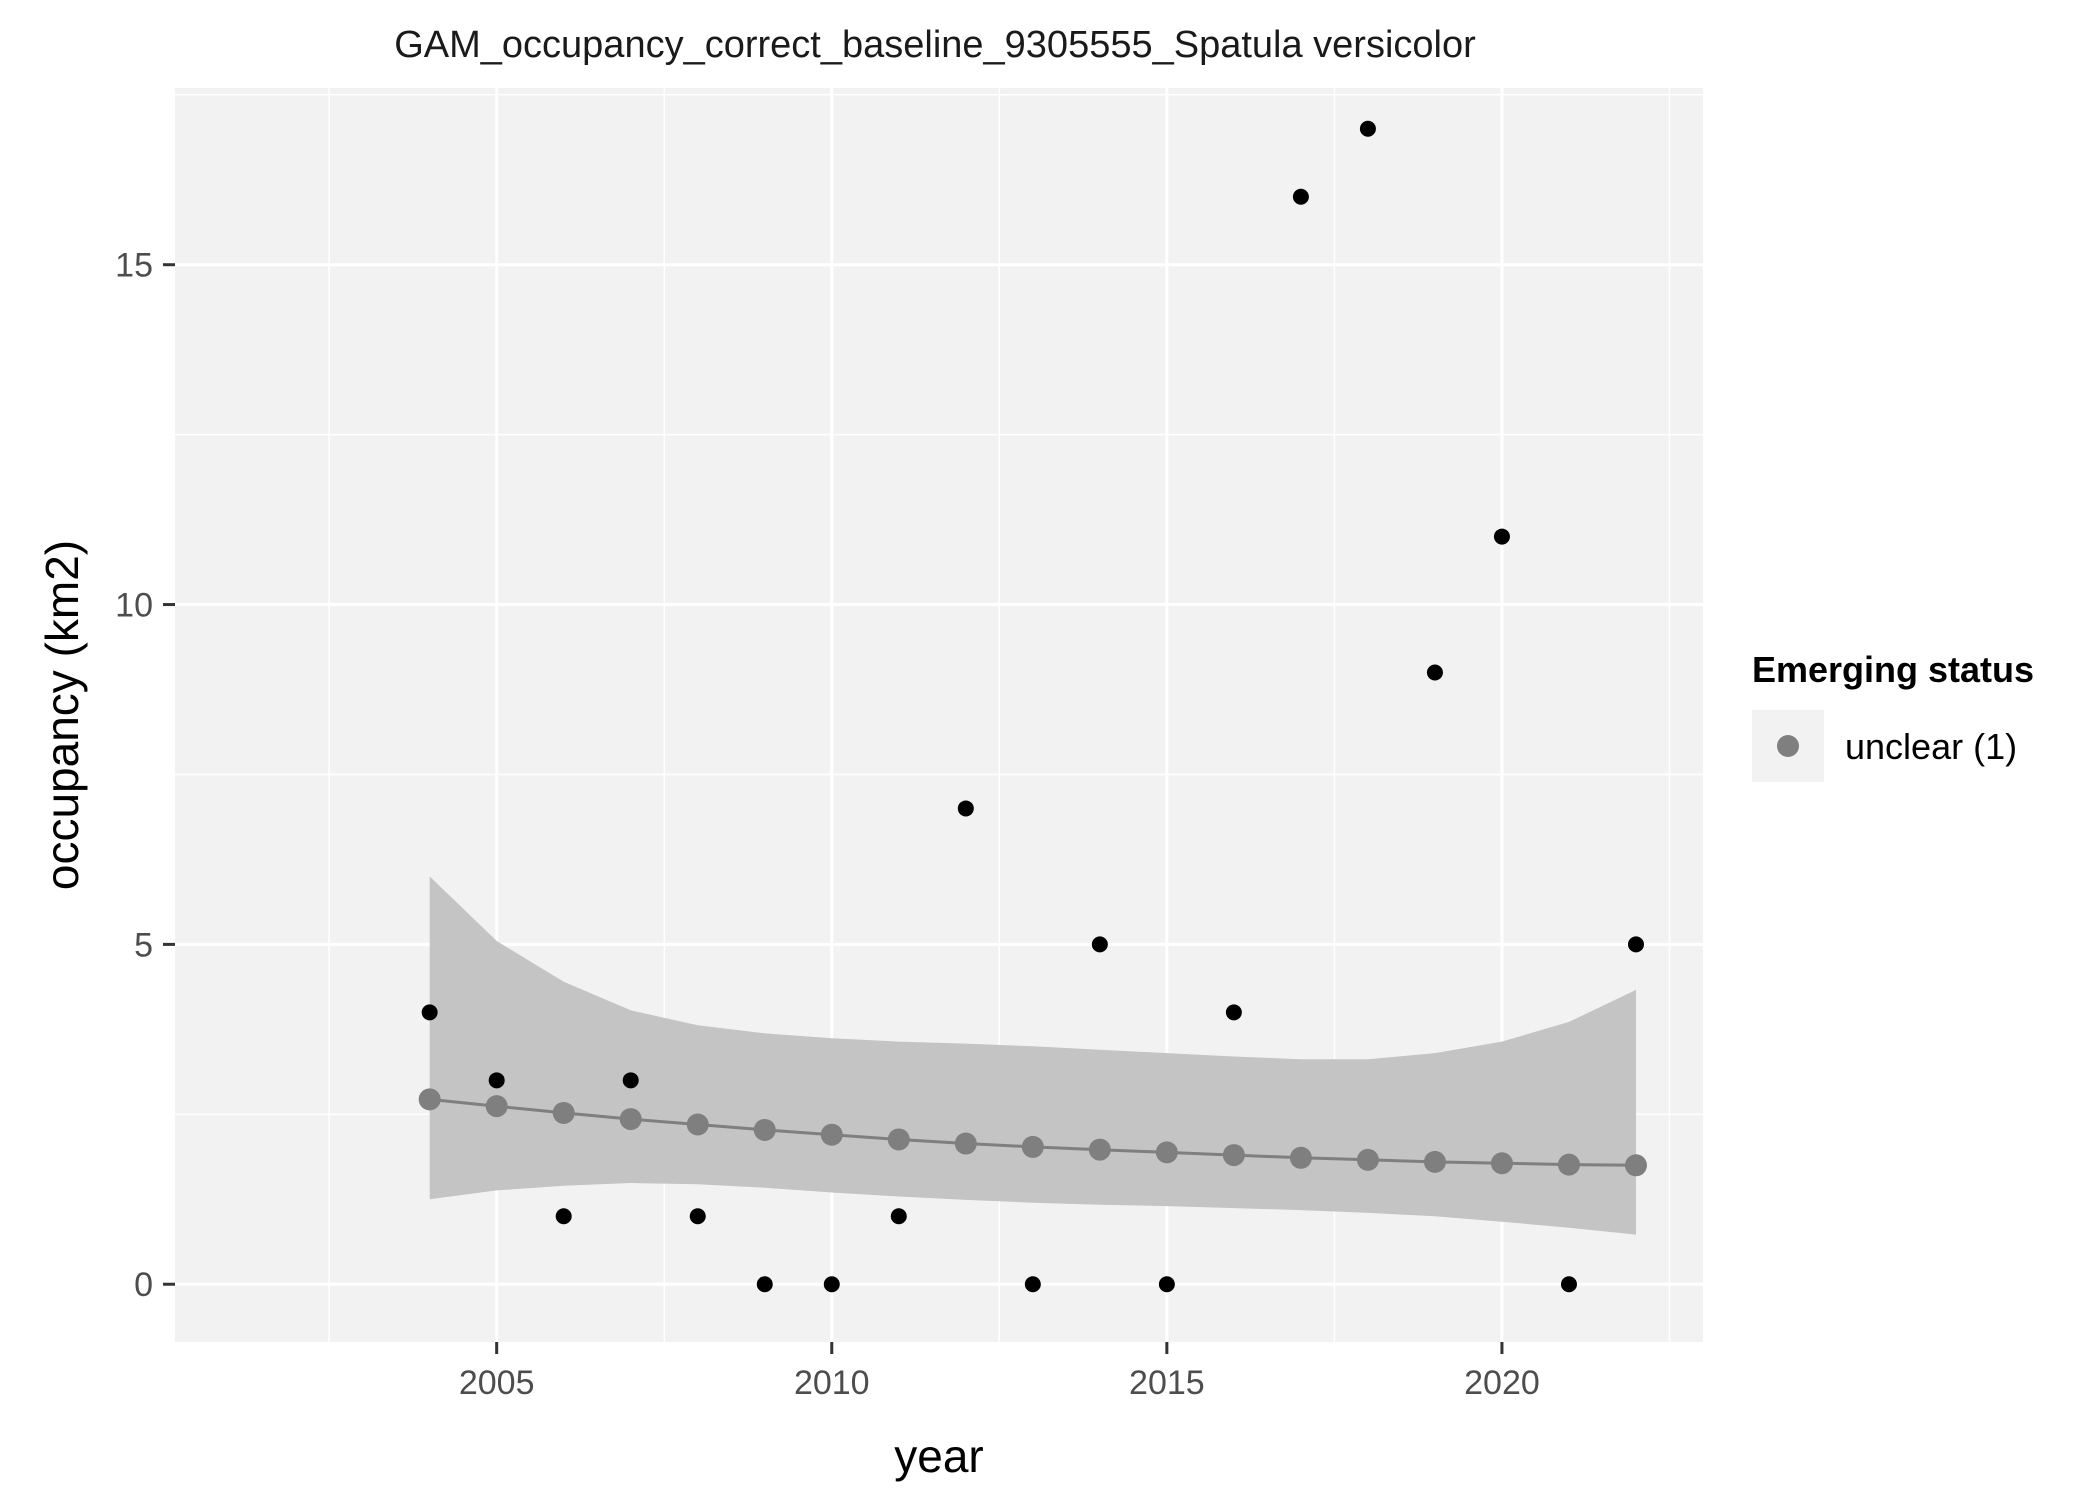  What do you see at coordinates (1893, 715) in the screenshot?
I see `legend: Emerging status unclear (1)` at bounding box center [1893, 715].